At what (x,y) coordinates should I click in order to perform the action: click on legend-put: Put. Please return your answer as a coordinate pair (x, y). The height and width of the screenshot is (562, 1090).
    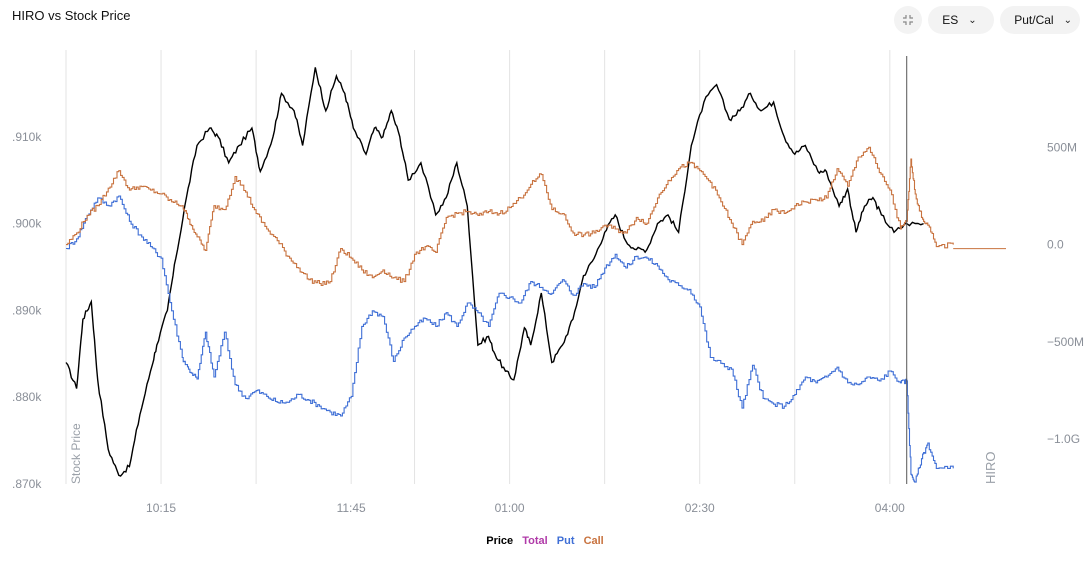
    Looking at the image, I should click on (565, 541).